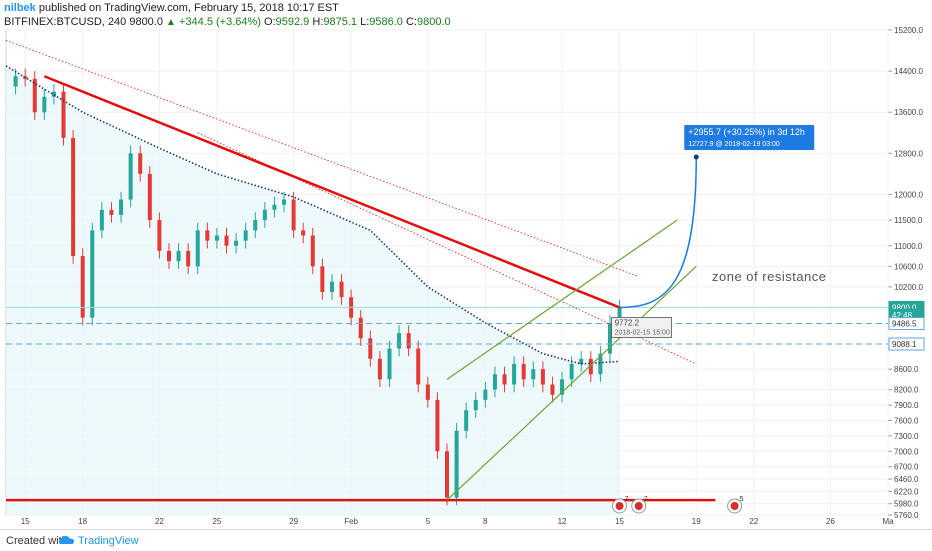  Describe the element at coordinates (906, 479) in the screenshot. I see `y-tick-label: 6460.0` at that location.